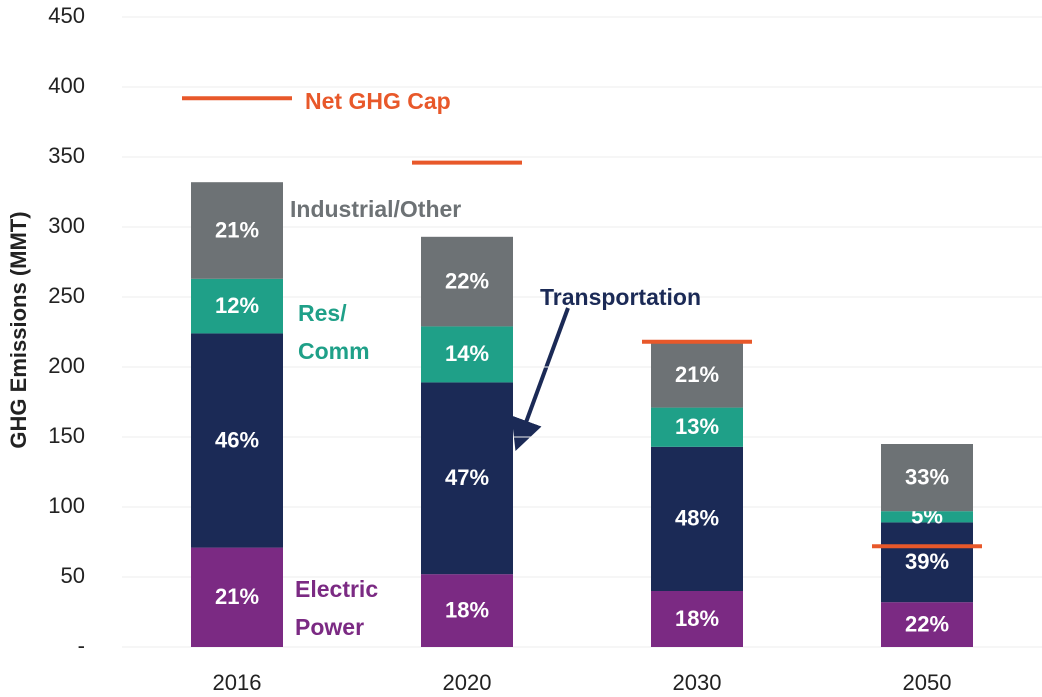  I want to click on arrow, so click(540, 379).